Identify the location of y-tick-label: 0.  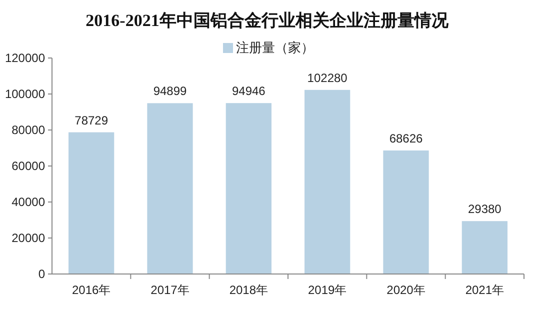
(42, 274).